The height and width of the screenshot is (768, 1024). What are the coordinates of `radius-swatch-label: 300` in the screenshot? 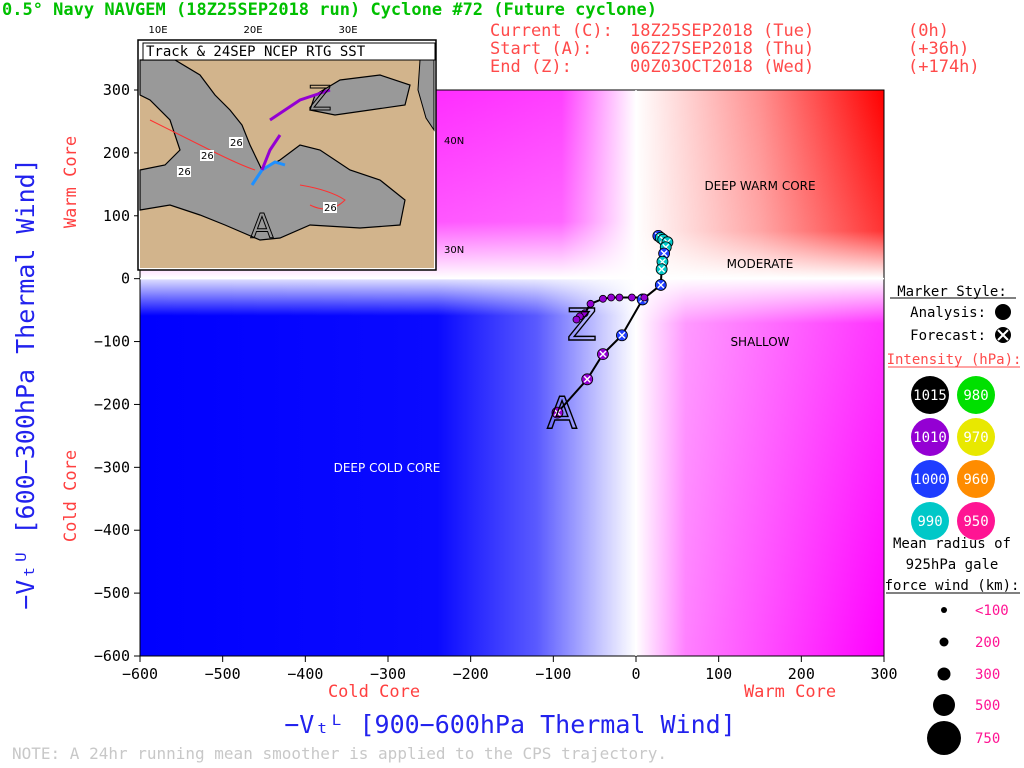 It's located at (987, 675).